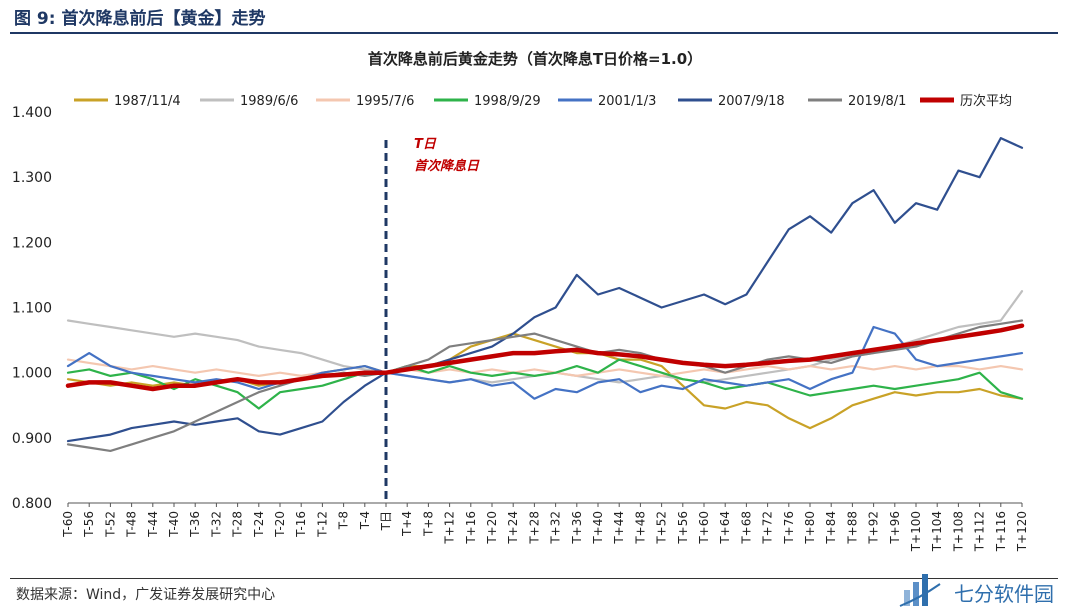 Image resolution: width=1080 pixels, height=616 pixels. What do you see at coordinates (789, 528) in the screenshot?
I see `x-tick-label: T+76` at bounding box center [789, 528].